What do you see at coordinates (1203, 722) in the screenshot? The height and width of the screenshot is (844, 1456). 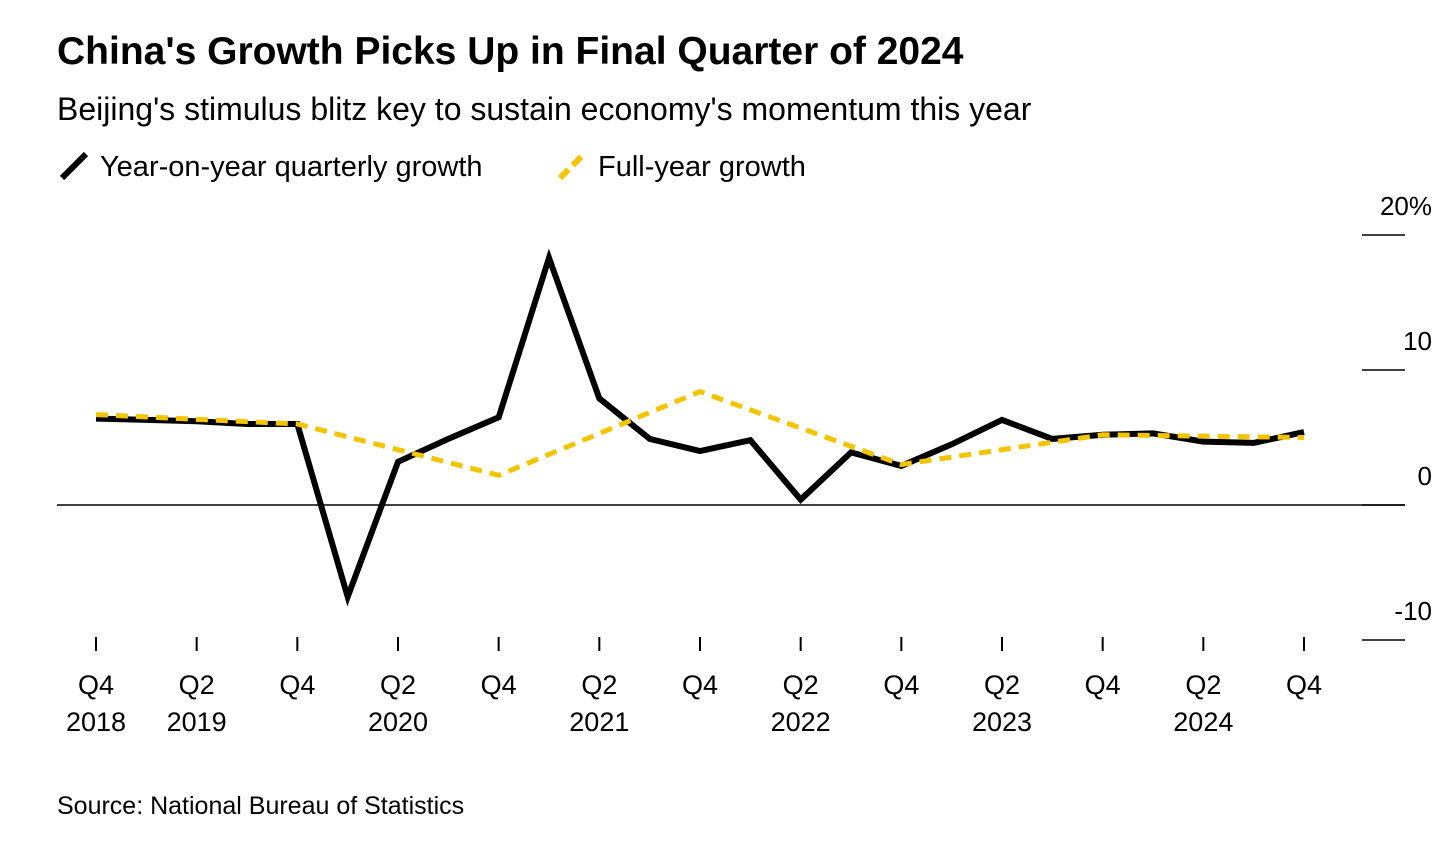 I see `x-tick-year: 2024` at bounding box center [1203, 722].